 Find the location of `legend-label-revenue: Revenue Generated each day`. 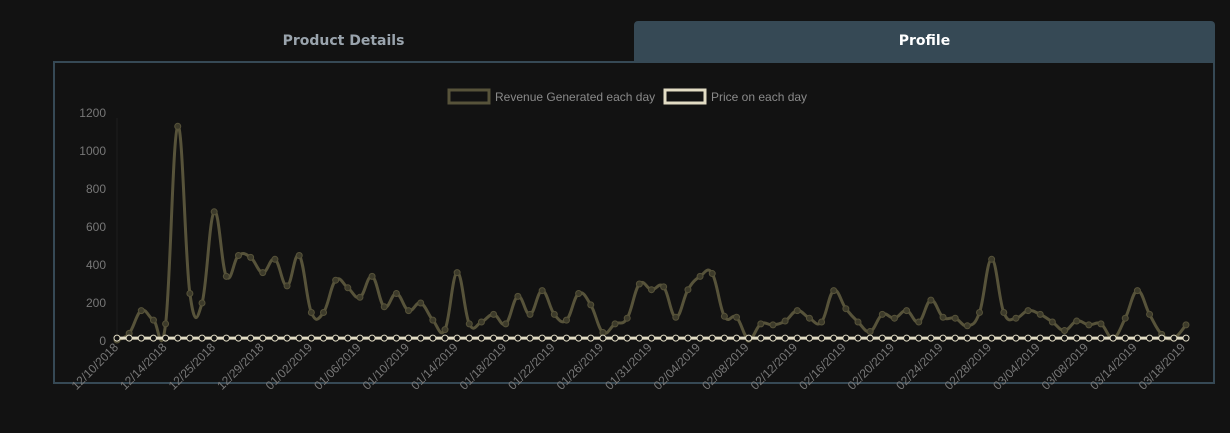

legend-label-revenue: Revenue Generated each day is located at coordinates (575, 97).